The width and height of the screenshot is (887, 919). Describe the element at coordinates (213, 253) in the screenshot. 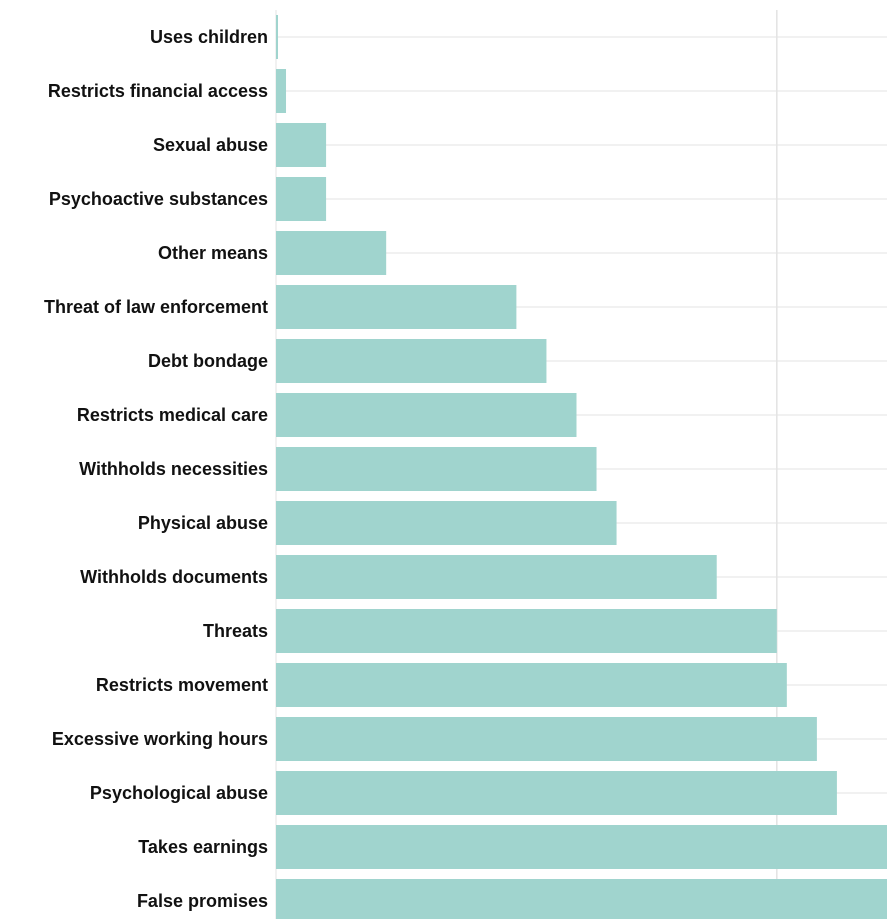

I see `category-label: Other means` at that location.